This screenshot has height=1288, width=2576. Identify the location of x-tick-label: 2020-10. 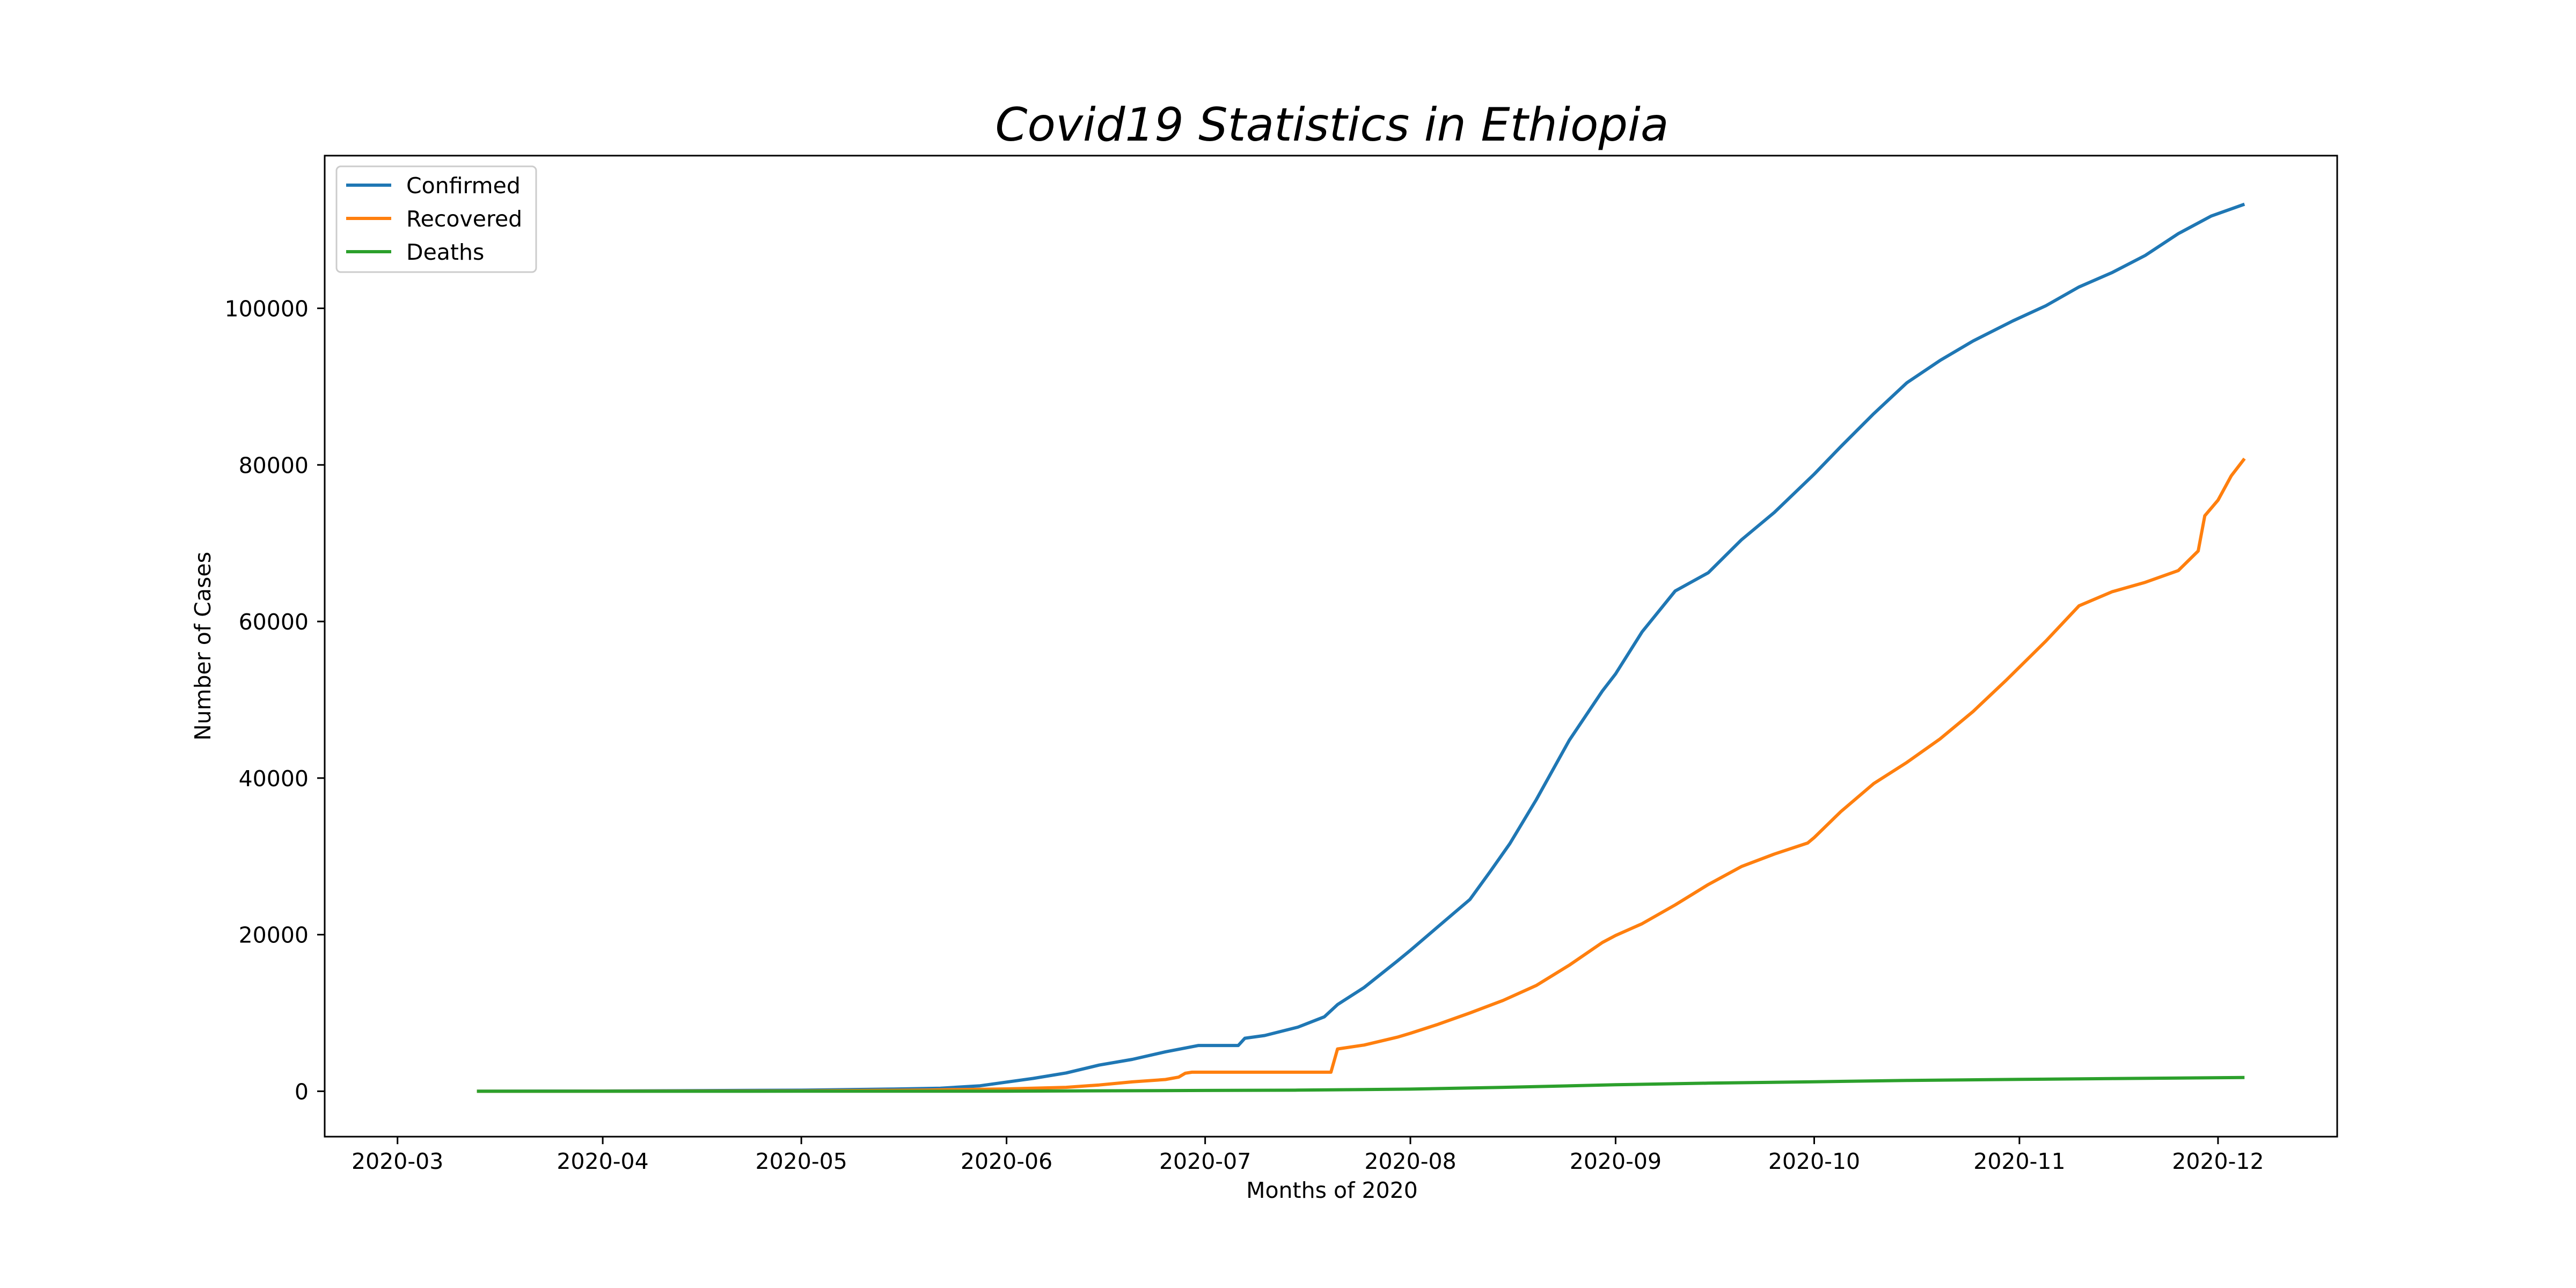
(1814, 1161).